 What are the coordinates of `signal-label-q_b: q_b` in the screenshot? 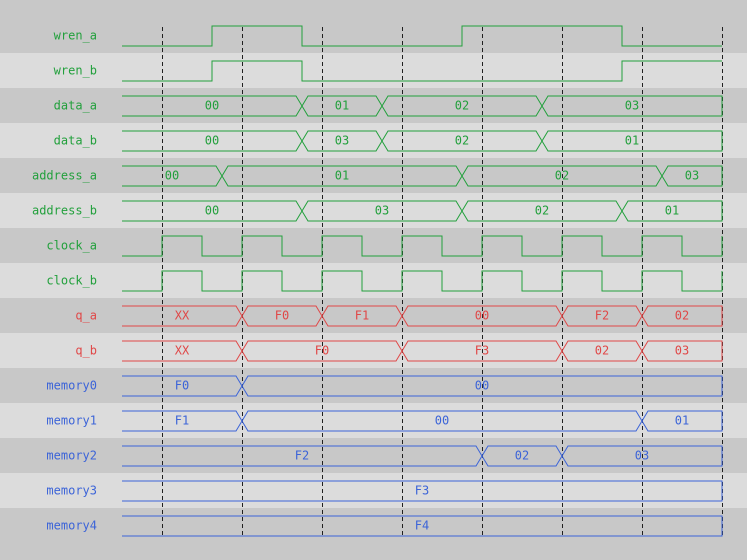 It's located at (86, 351).